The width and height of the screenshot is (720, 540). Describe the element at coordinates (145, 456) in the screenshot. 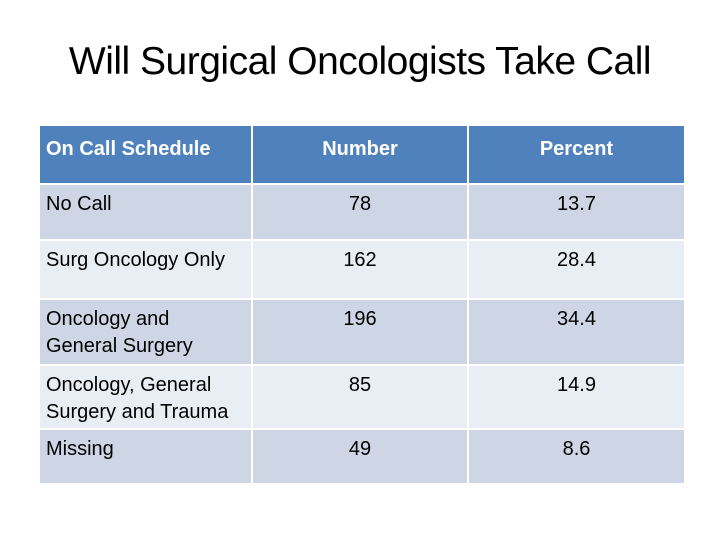

I see `schedule-cell: Missing` at that location.